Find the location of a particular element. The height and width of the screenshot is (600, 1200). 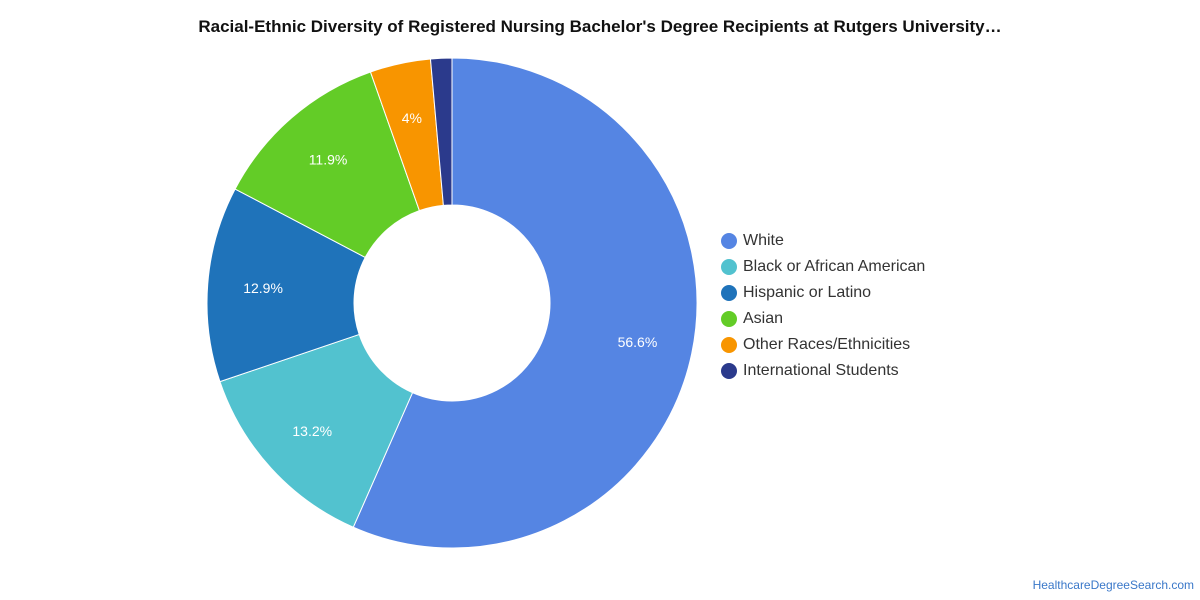

legend-label: Asian is located at coordinates (763, 318).